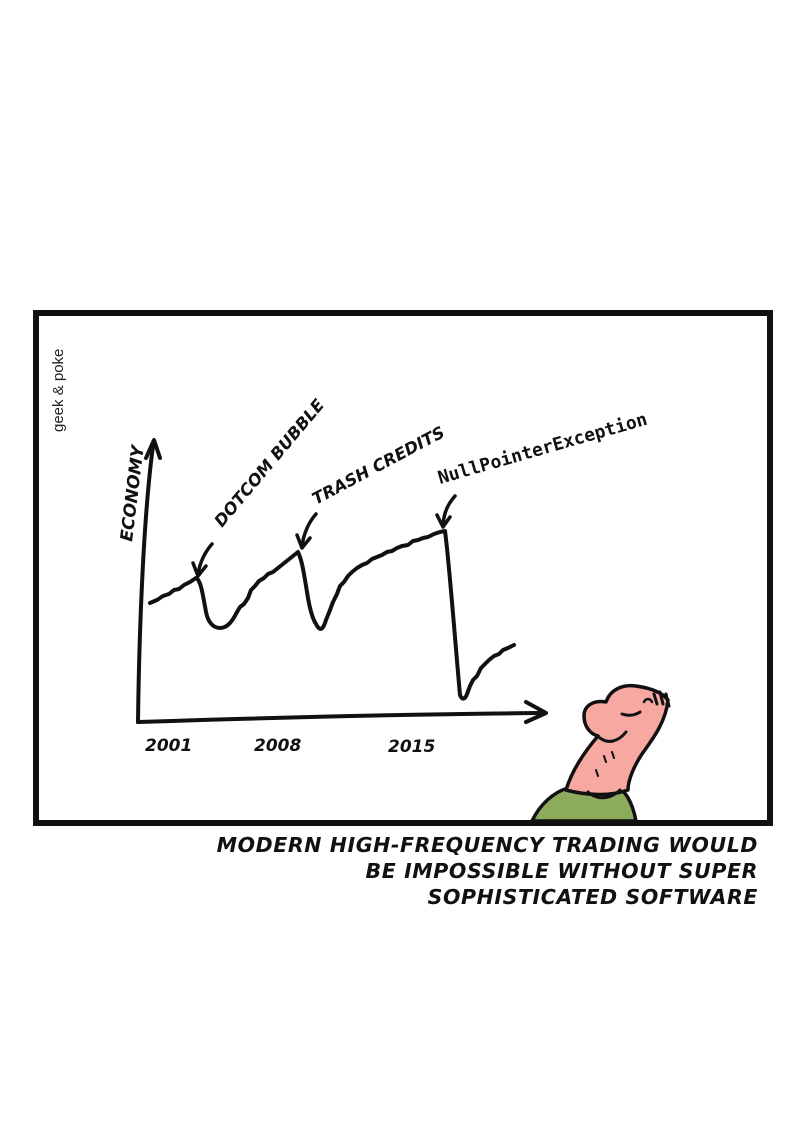  Describe the element at coordinates (443, 521) in the screenshot. I see `npe-arrowhead` at that location.